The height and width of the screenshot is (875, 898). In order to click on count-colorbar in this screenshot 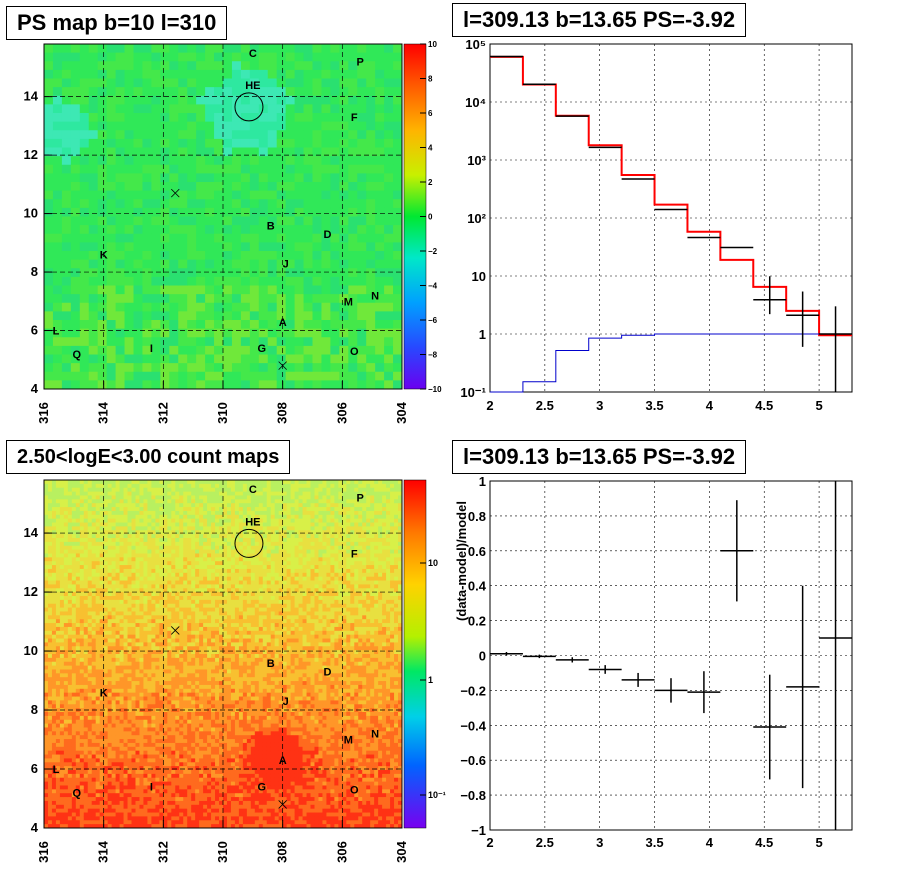, I will do `click(415, 654)`.